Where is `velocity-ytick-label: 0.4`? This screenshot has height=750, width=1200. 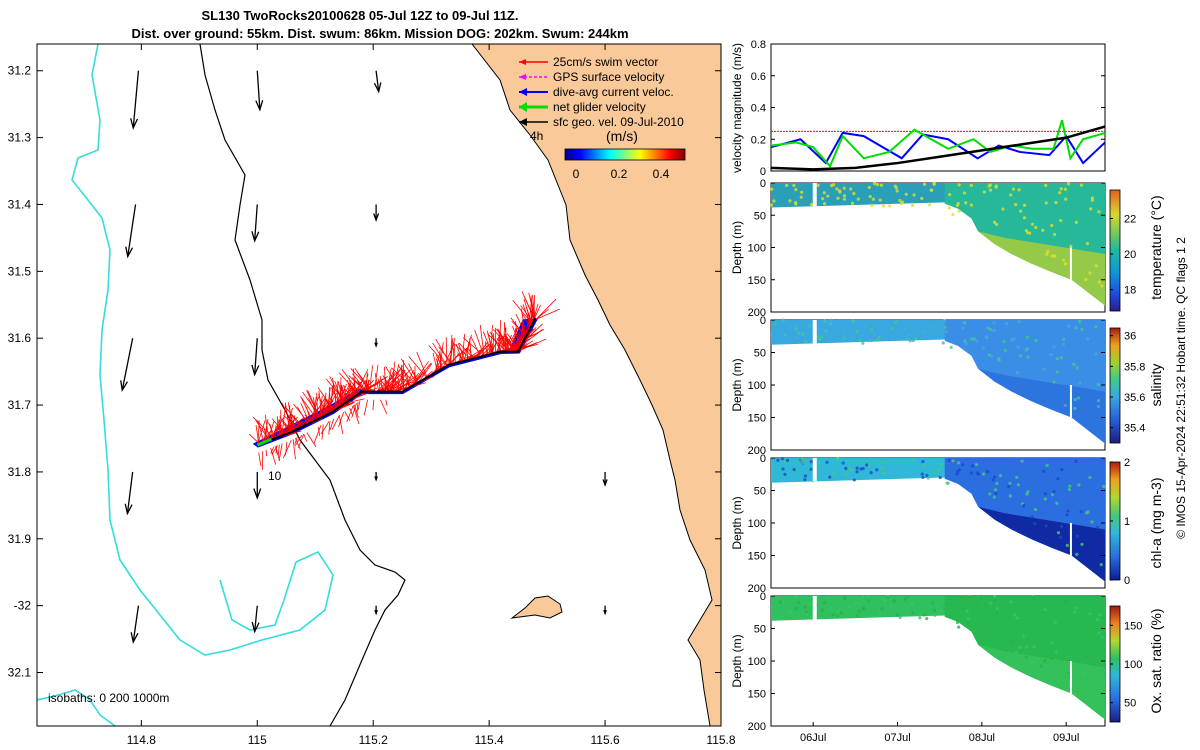
velocity-ytick-label: 0.4 is located at coordinates (758, 109).